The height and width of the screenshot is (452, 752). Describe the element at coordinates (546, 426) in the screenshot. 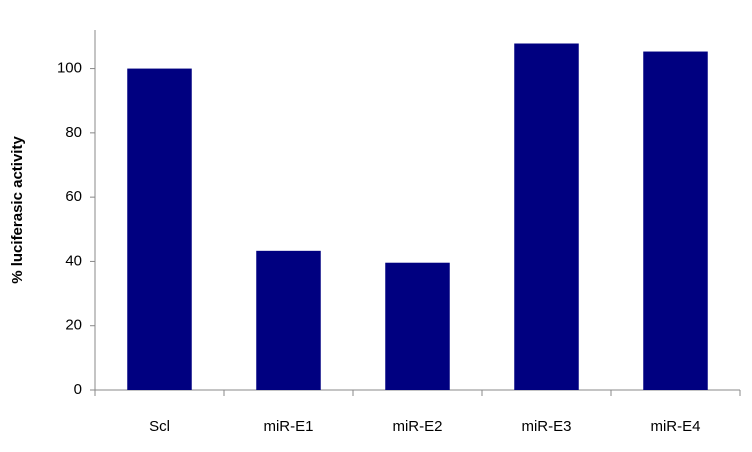

I see `x-tick-label: miR-E3` at that location.